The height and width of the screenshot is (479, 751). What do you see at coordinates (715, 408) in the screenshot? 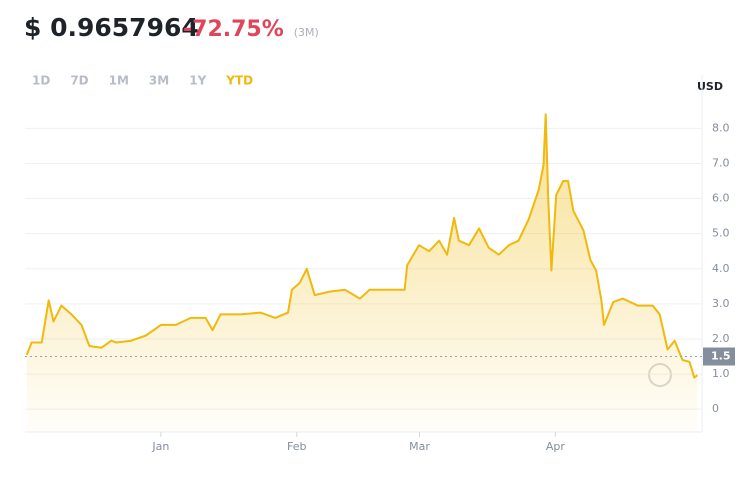
I see `y-tick-label: 0` at bounding box center [715, 408].